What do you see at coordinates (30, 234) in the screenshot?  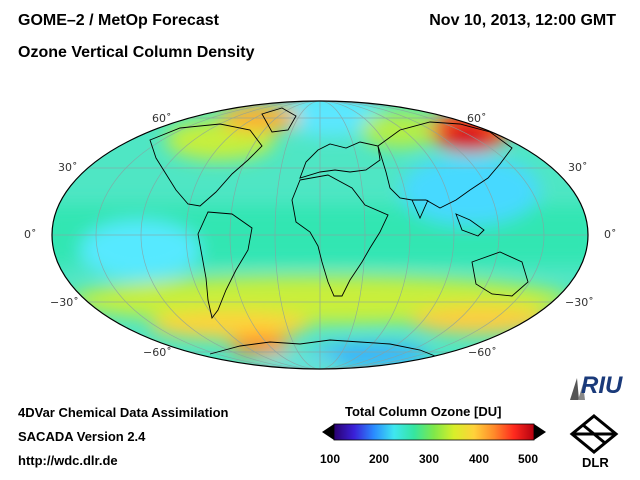 I see `lat-label-0-left: 0˚` at bounding box center [30, 234].